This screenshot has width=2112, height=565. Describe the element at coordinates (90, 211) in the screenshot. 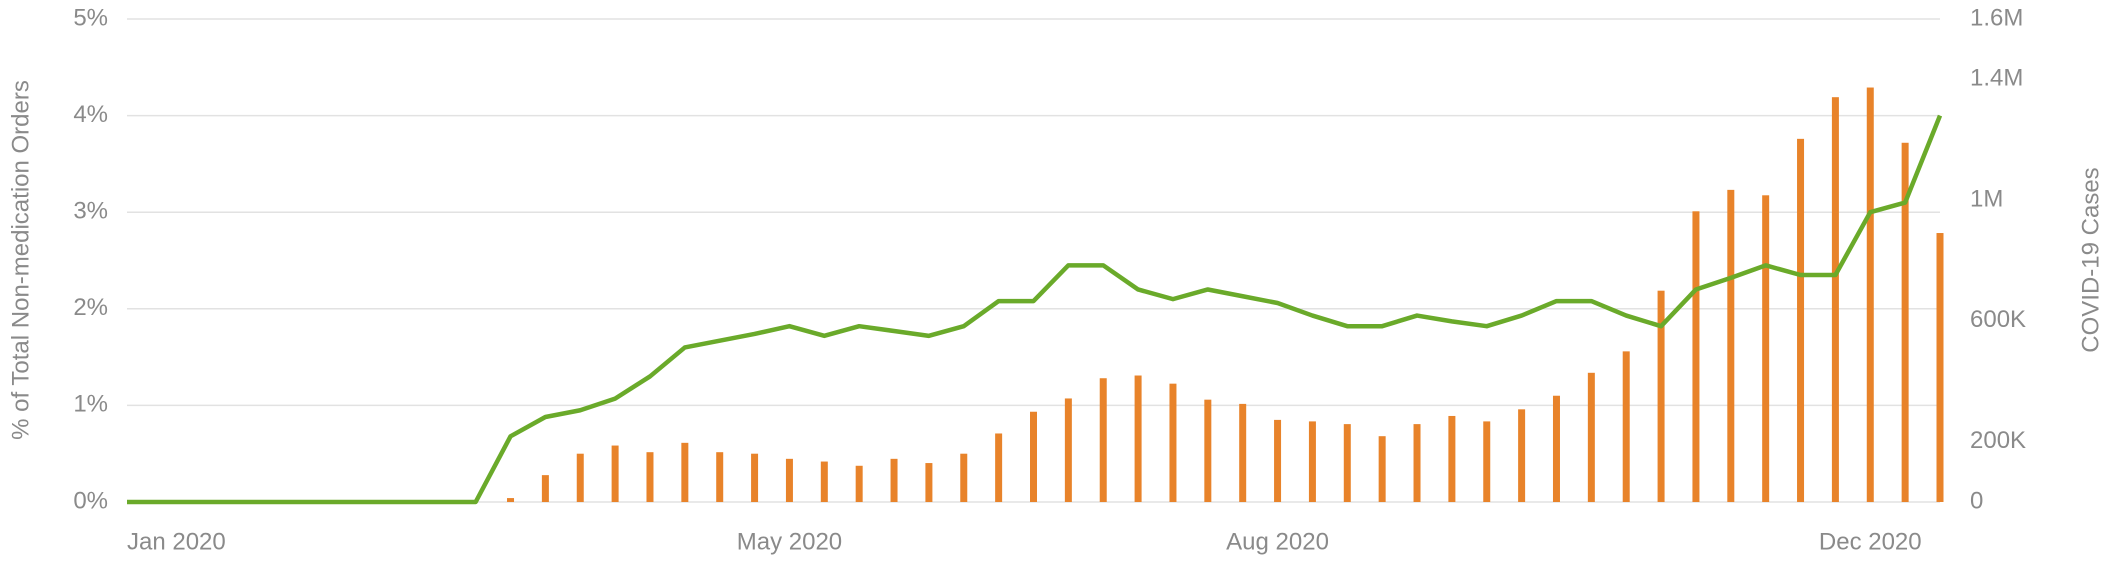

I see `y-tick-label: 3%` at that location.